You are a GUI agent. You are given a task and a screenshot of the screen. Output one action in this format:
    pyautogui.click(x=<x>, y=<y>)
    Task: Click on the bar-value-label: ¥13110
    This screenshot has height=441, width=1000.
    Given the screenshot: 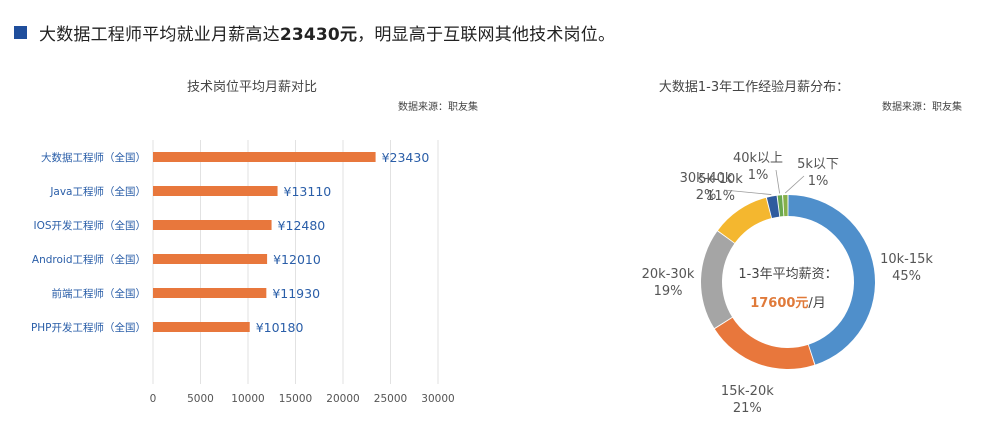 What is the action you would take?
    pyautogui.click(x=308, y=191)
    